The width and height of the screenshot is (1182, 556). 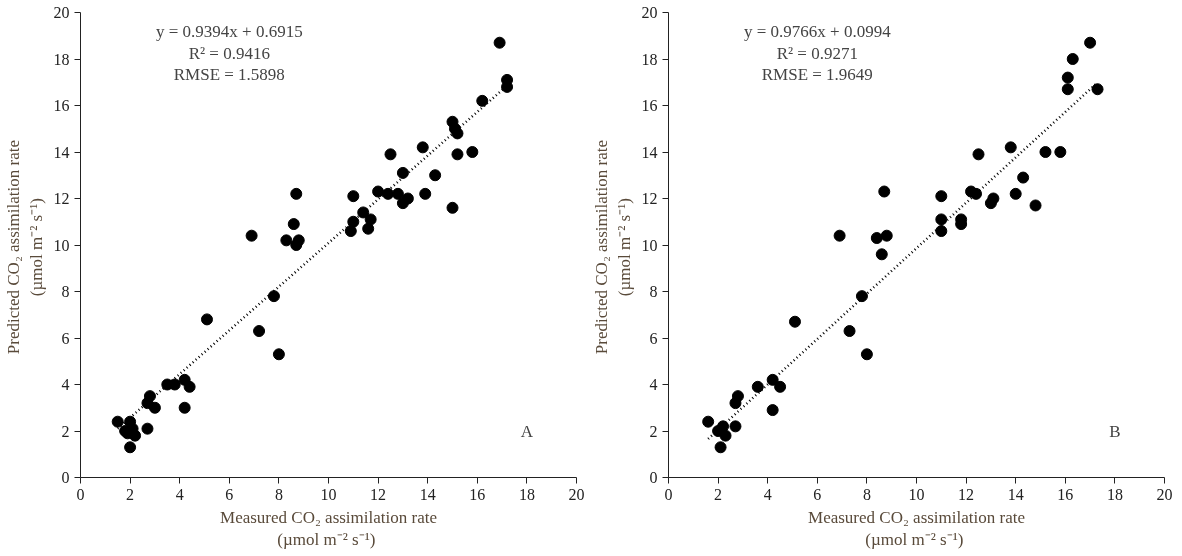 I want to click on annotation: y = 0.9766x + 0.0994 R² = 0.9271 RMSE = 1.9649, so click(x=817, y=53).